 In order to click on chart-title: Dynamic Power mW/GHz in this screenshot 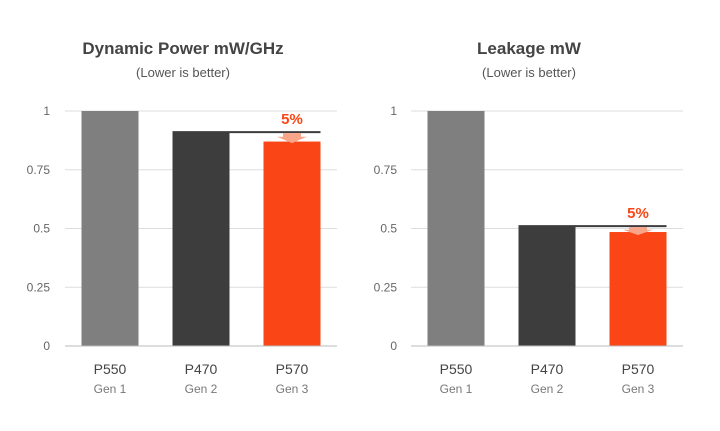, I will do `click(182, 48)`.